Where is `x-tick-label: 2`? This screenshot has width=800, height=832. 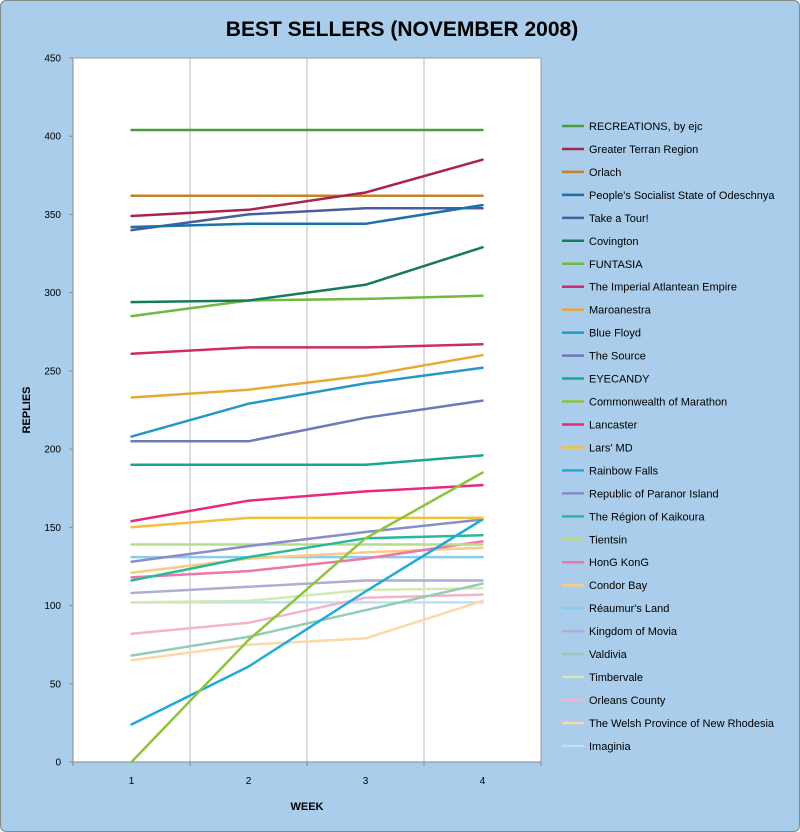 x-tick-label: 2 is located at coordinates (249, 781).